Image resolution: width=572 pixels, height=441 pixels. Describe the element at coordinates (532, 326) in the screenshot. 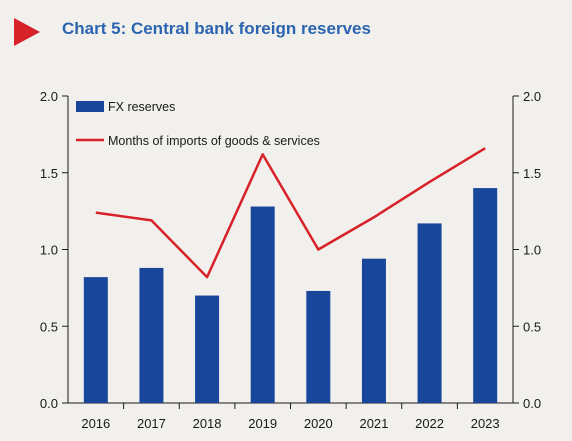

I see `right-tick-label: 0.5` at that location.